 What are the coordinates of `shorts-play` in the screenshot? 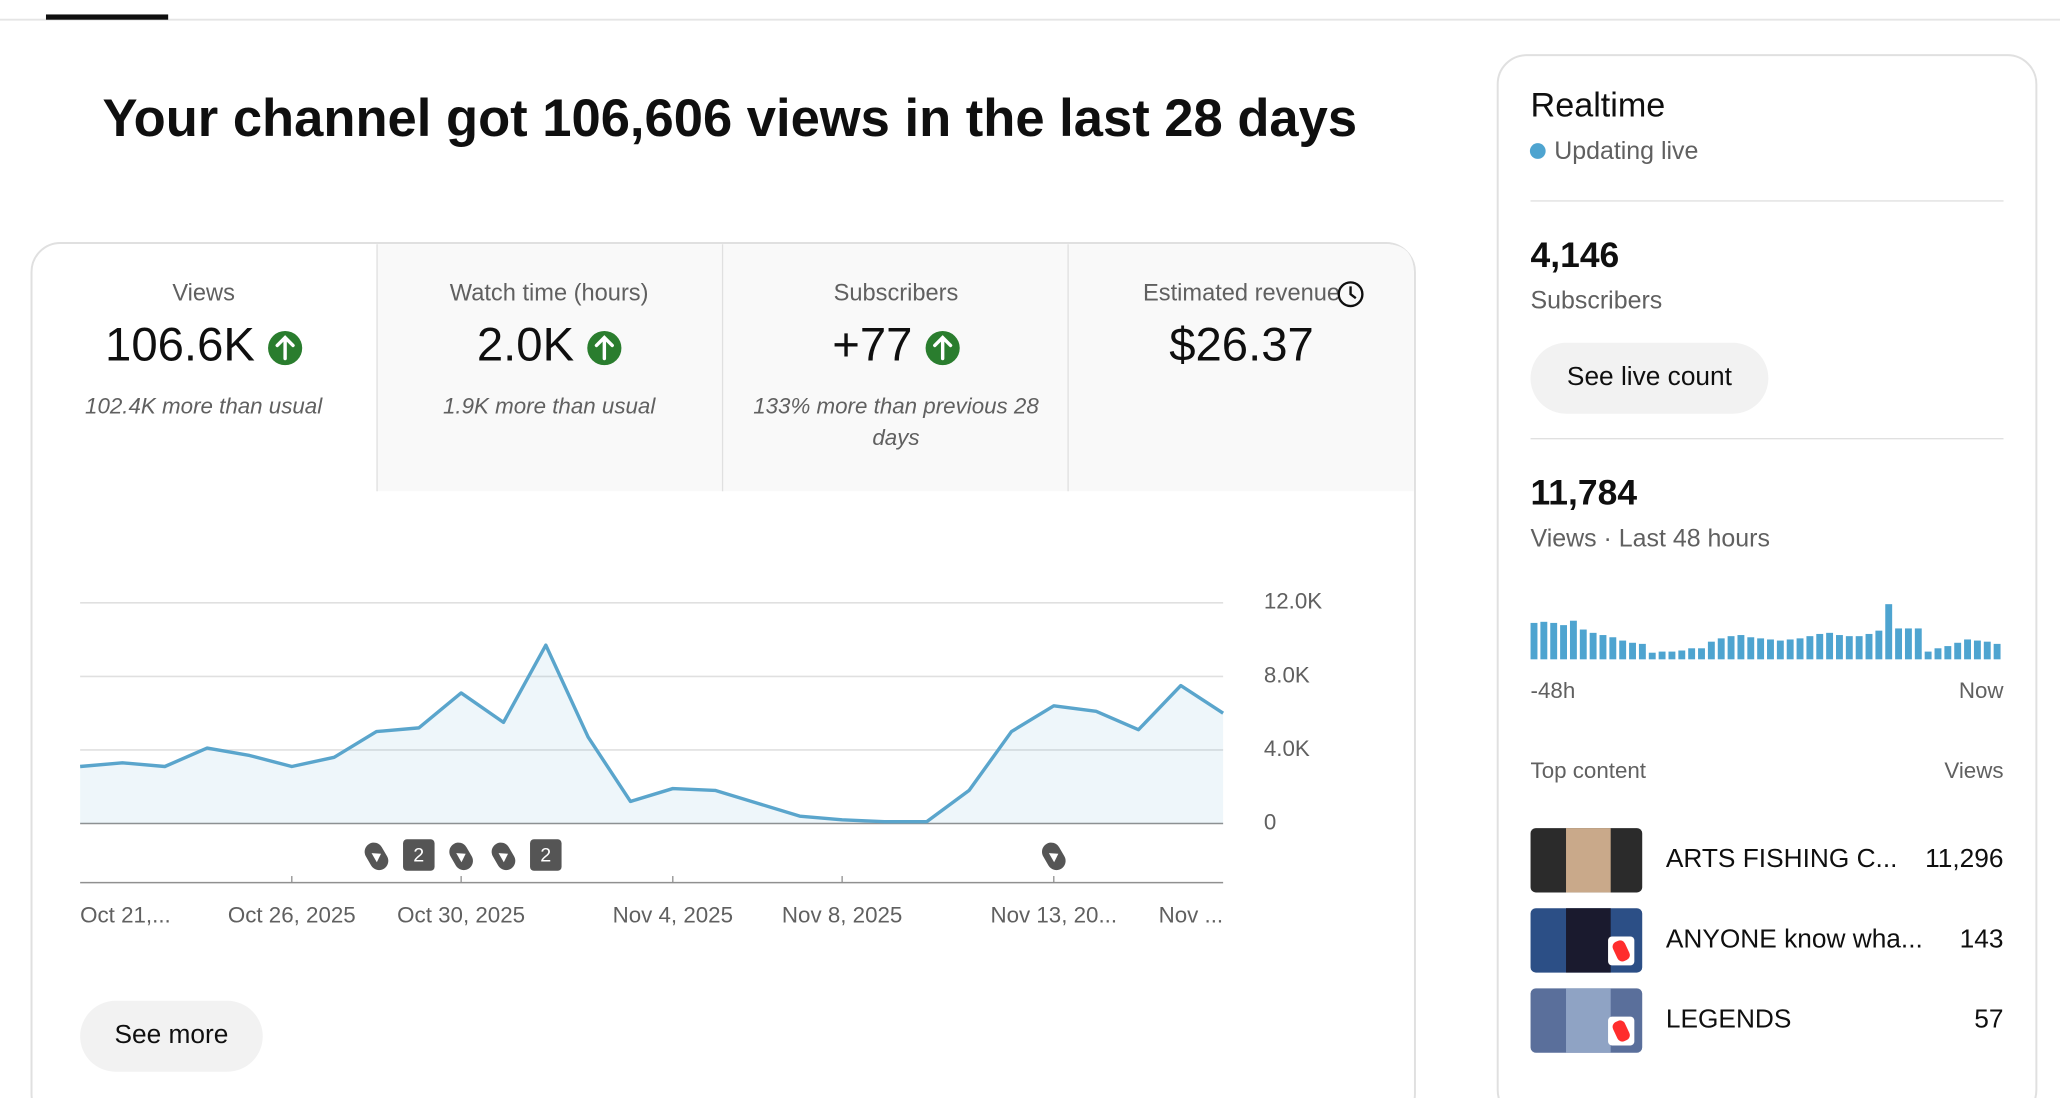 It's located at (1053, 858).